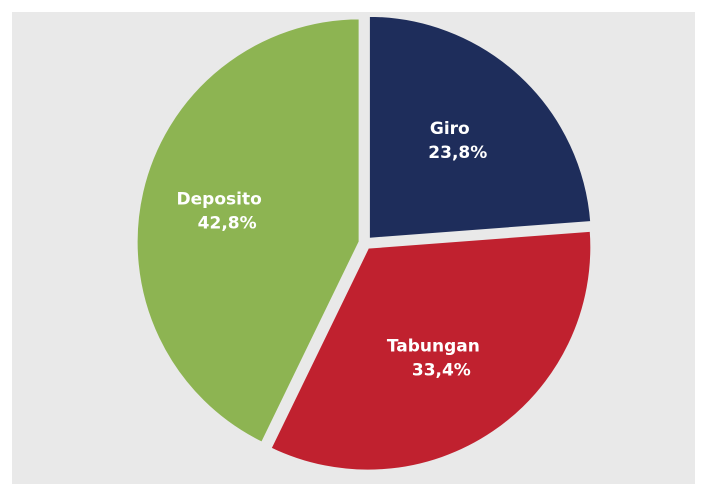  I want to click on slice-label: Giro, so click(450, 129).